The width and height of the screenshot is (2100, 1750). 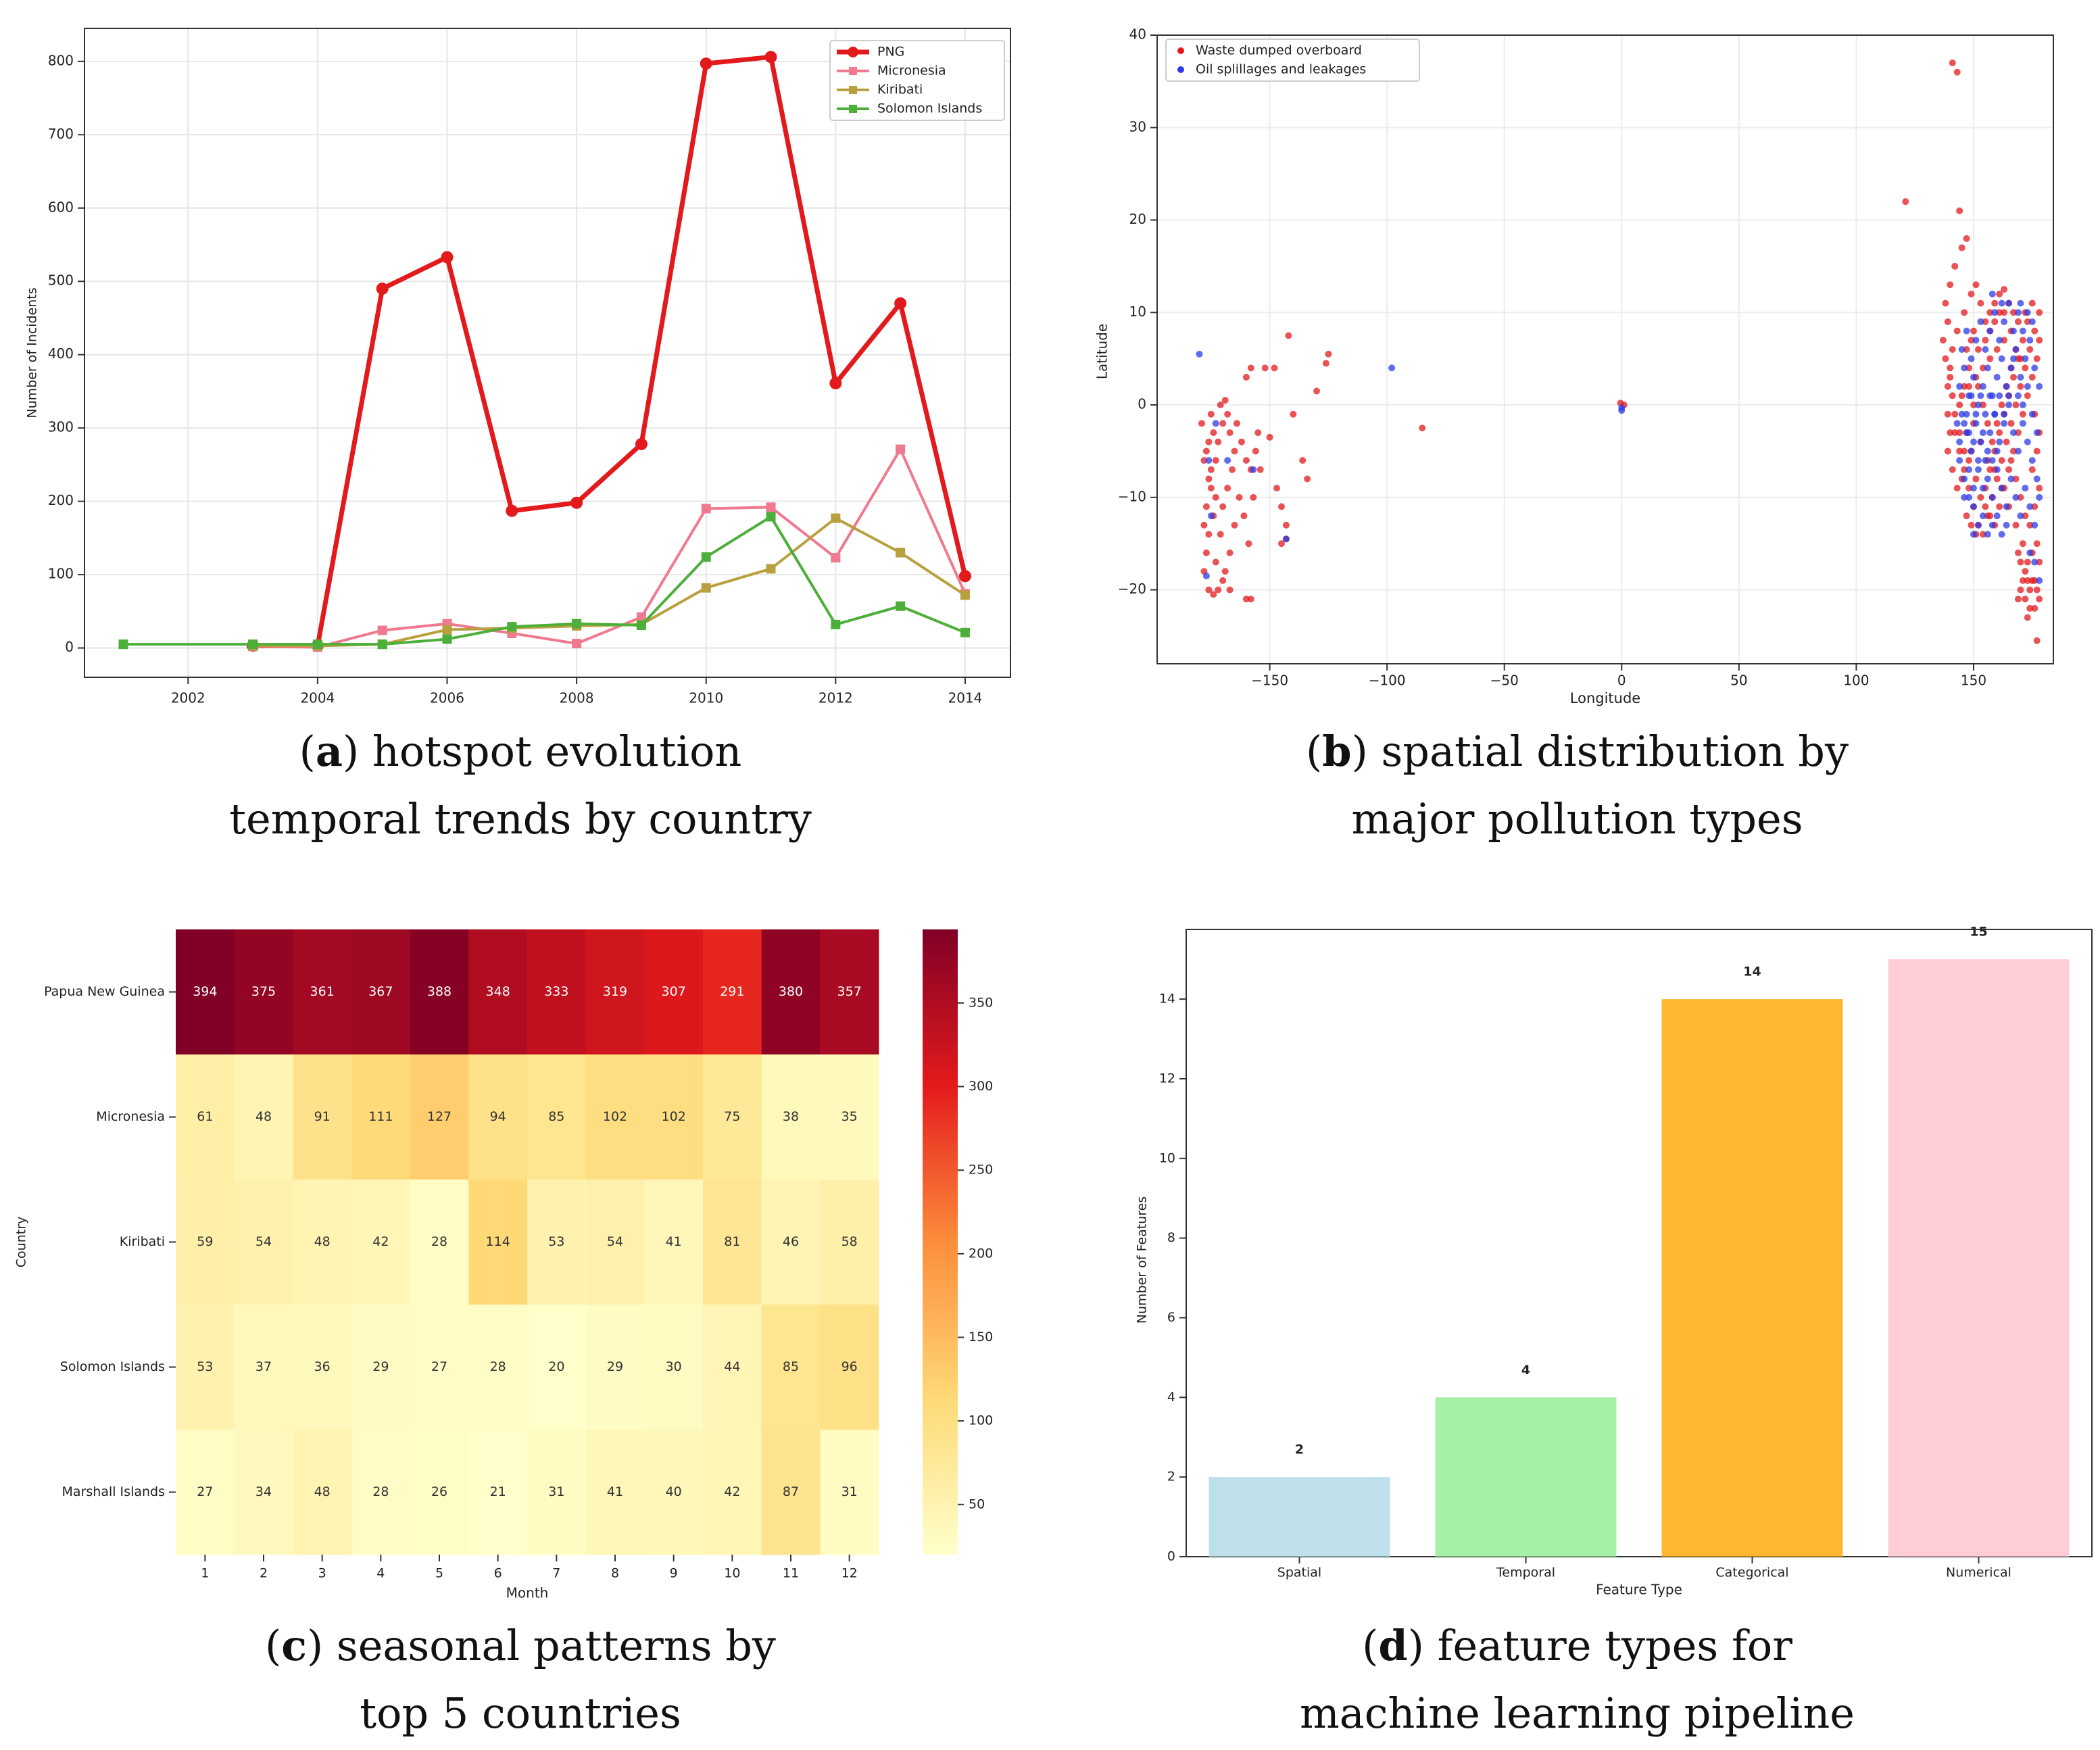 I want to click on x-axis-label: Feature Type, so click(x=1639, y=1590).